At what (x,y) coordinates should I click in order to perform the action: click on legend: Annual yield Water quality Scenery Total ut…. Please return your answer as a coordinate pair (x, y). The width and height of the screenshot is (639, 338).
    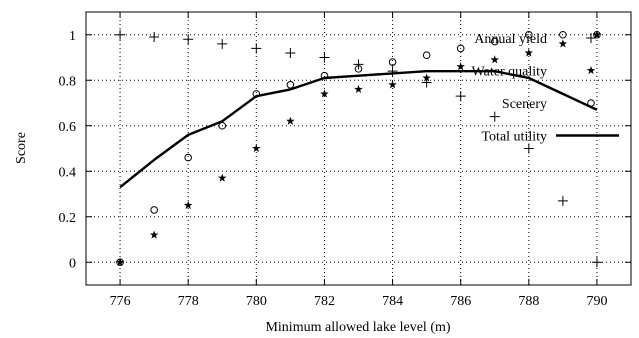
    Looking at the image, I should click on (545, 88).